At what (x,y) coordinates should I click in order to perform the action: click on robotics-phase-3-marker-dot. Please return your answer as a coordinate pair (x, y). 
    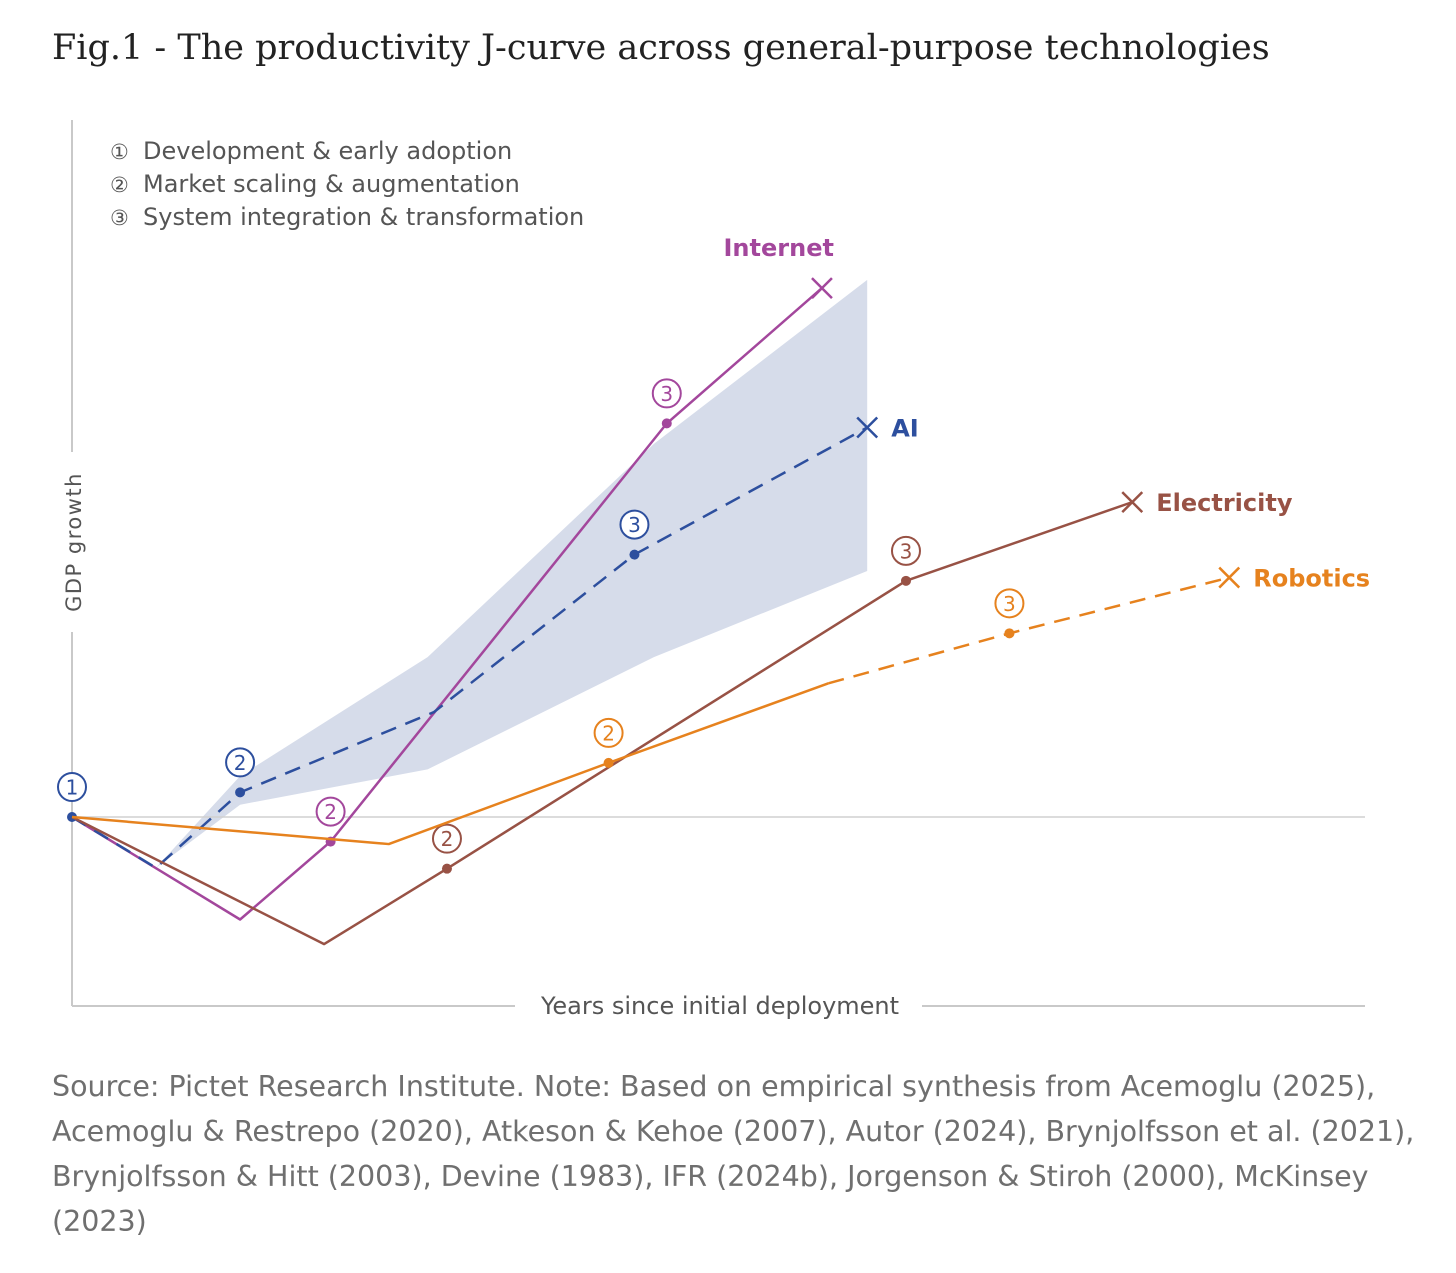
    Looking at the image, I should click on (1009, 633).